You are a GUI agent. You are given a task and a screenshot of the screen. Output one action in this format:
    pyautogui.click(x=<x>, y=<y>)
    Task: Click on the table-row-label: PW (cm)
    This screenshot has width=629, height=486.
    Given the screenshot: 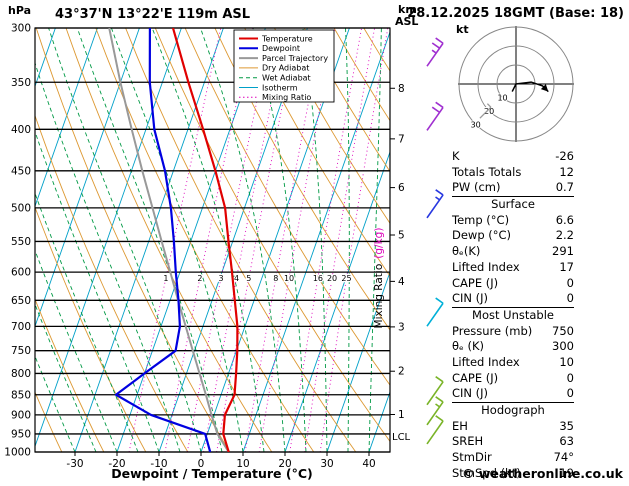 What is the action you would take?
    pyautogui.click(x=476, y=187)
    